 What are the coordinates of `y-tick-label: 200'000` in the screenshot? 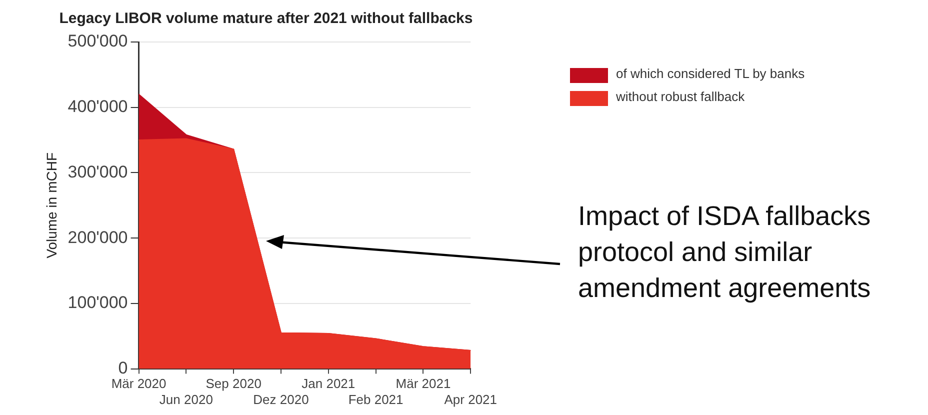 It's located at (98, 237).